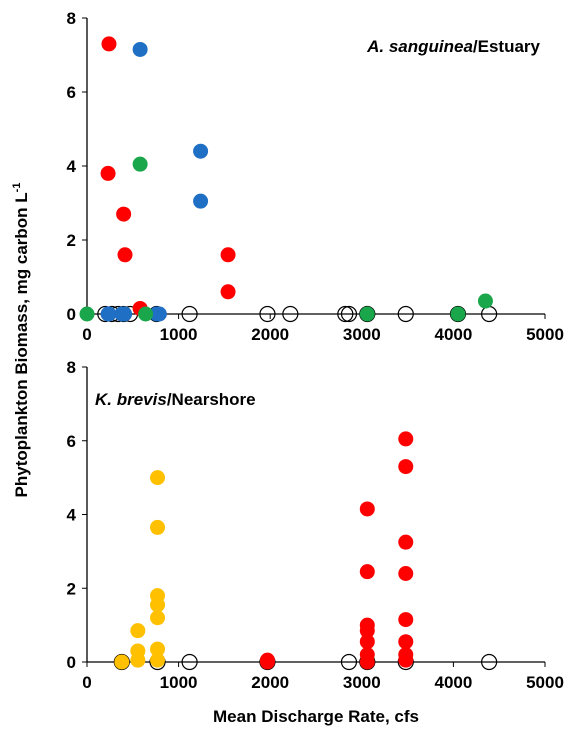 The image size is (569, 736). I want to click on y-axis-label: Phytoplankton Biomass, mg carbon L-1, so click(21, 340).